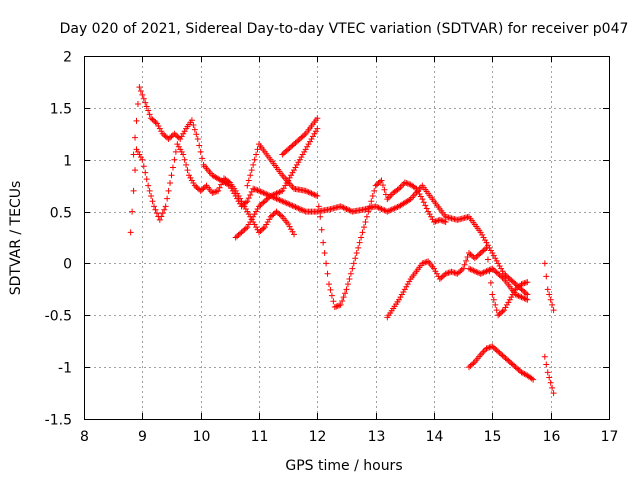 Image resolution: width=640 pixels, height=480 pixels. I want to click on y-tick-label: 1, so click(67, 162).